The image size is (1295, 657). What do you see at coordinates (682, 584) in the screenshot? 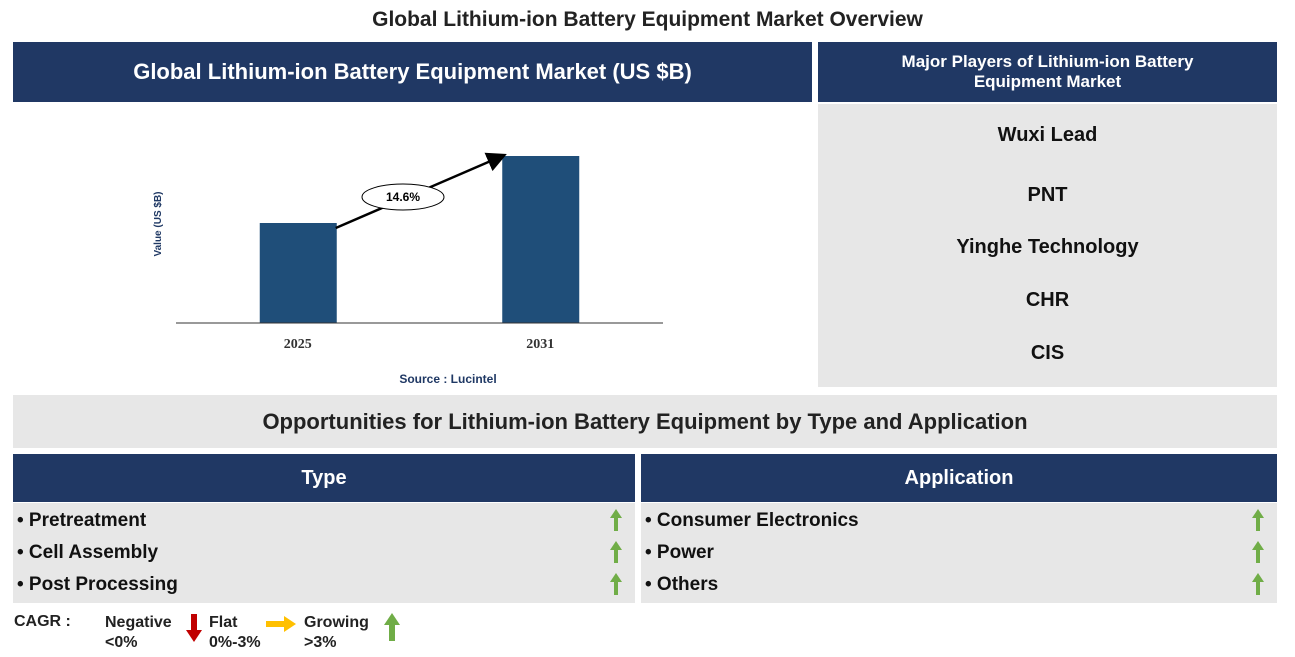
I see `list-item: • Others` at bounding box center [682, 584].